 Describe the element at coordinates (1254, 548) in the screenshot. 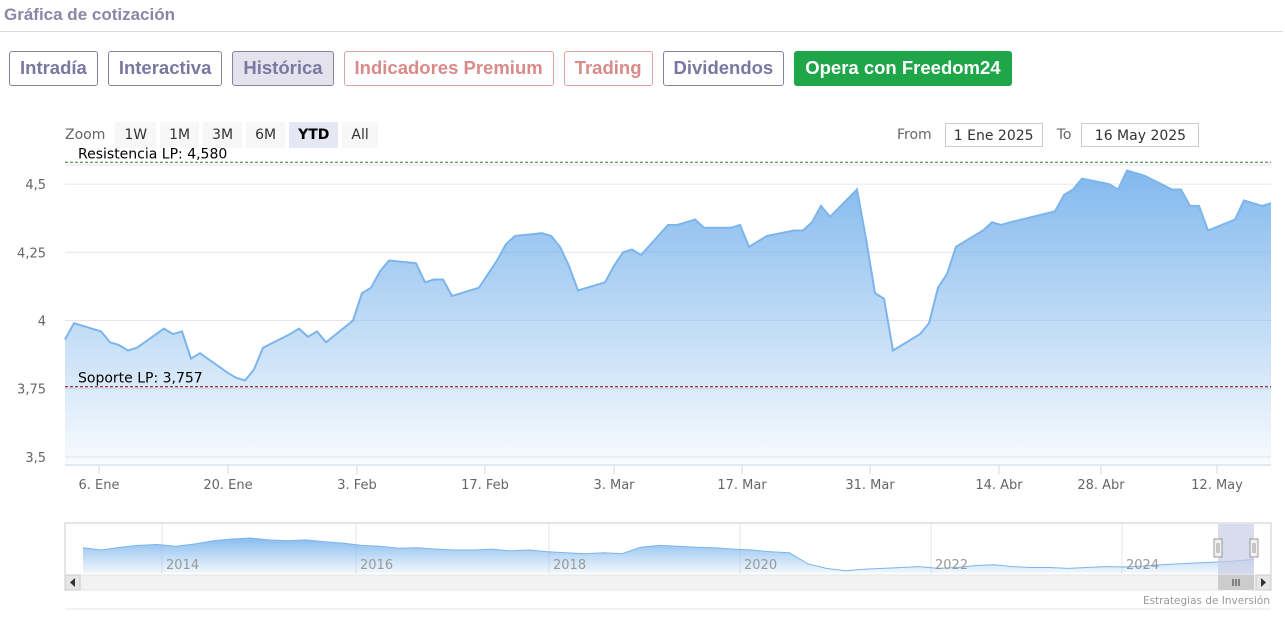

I see `navigator-right-handle` at that location.